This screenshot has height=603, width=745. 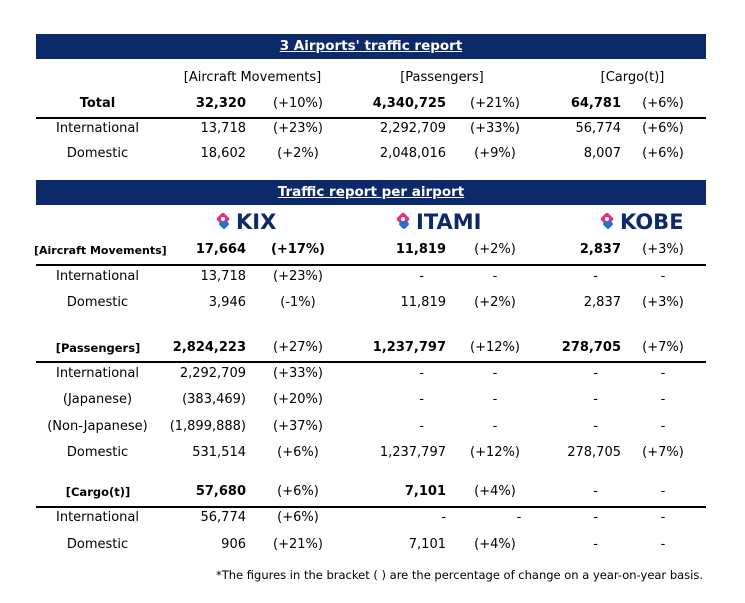 I want to click on intl-passengers-change: (+33%), so click(x=495, y=128).